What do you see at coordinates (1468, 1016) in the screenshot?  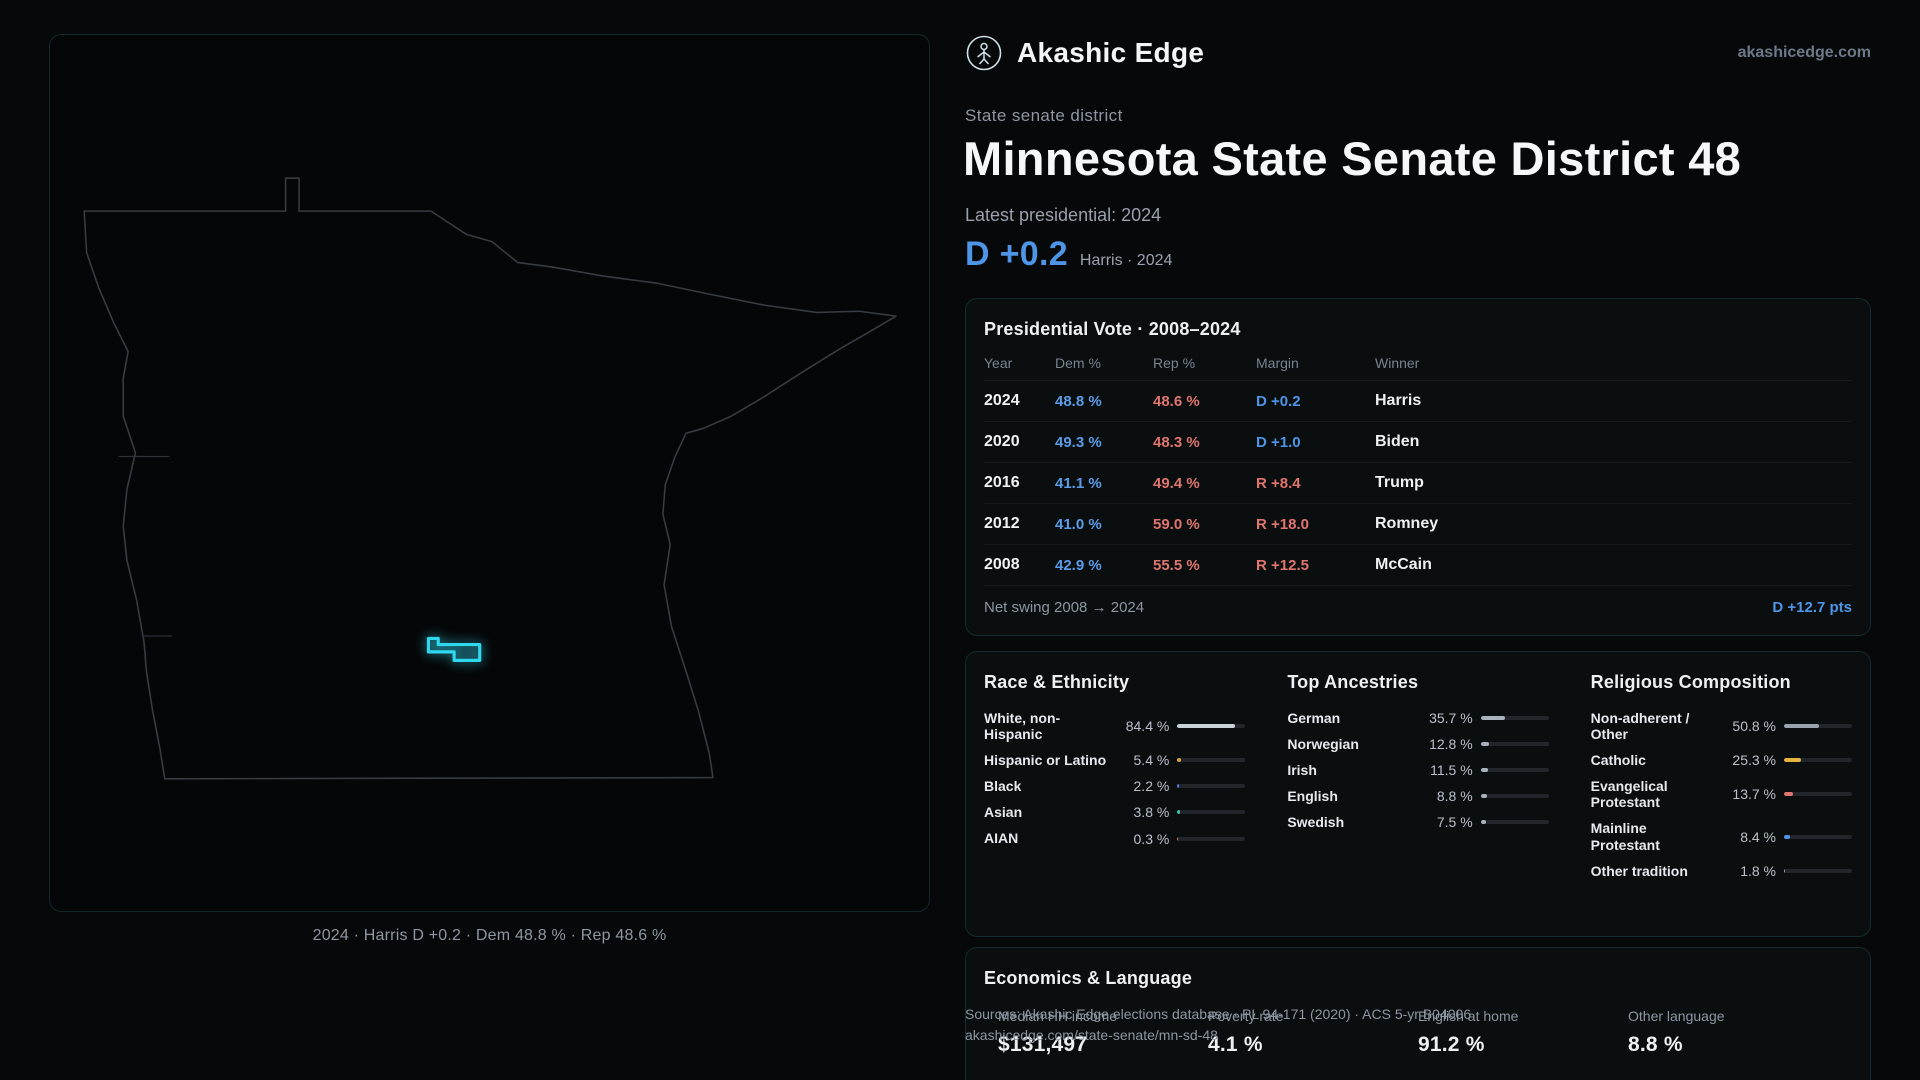 I see `stat-label: English at home` at bounding box center [1468, 1016].